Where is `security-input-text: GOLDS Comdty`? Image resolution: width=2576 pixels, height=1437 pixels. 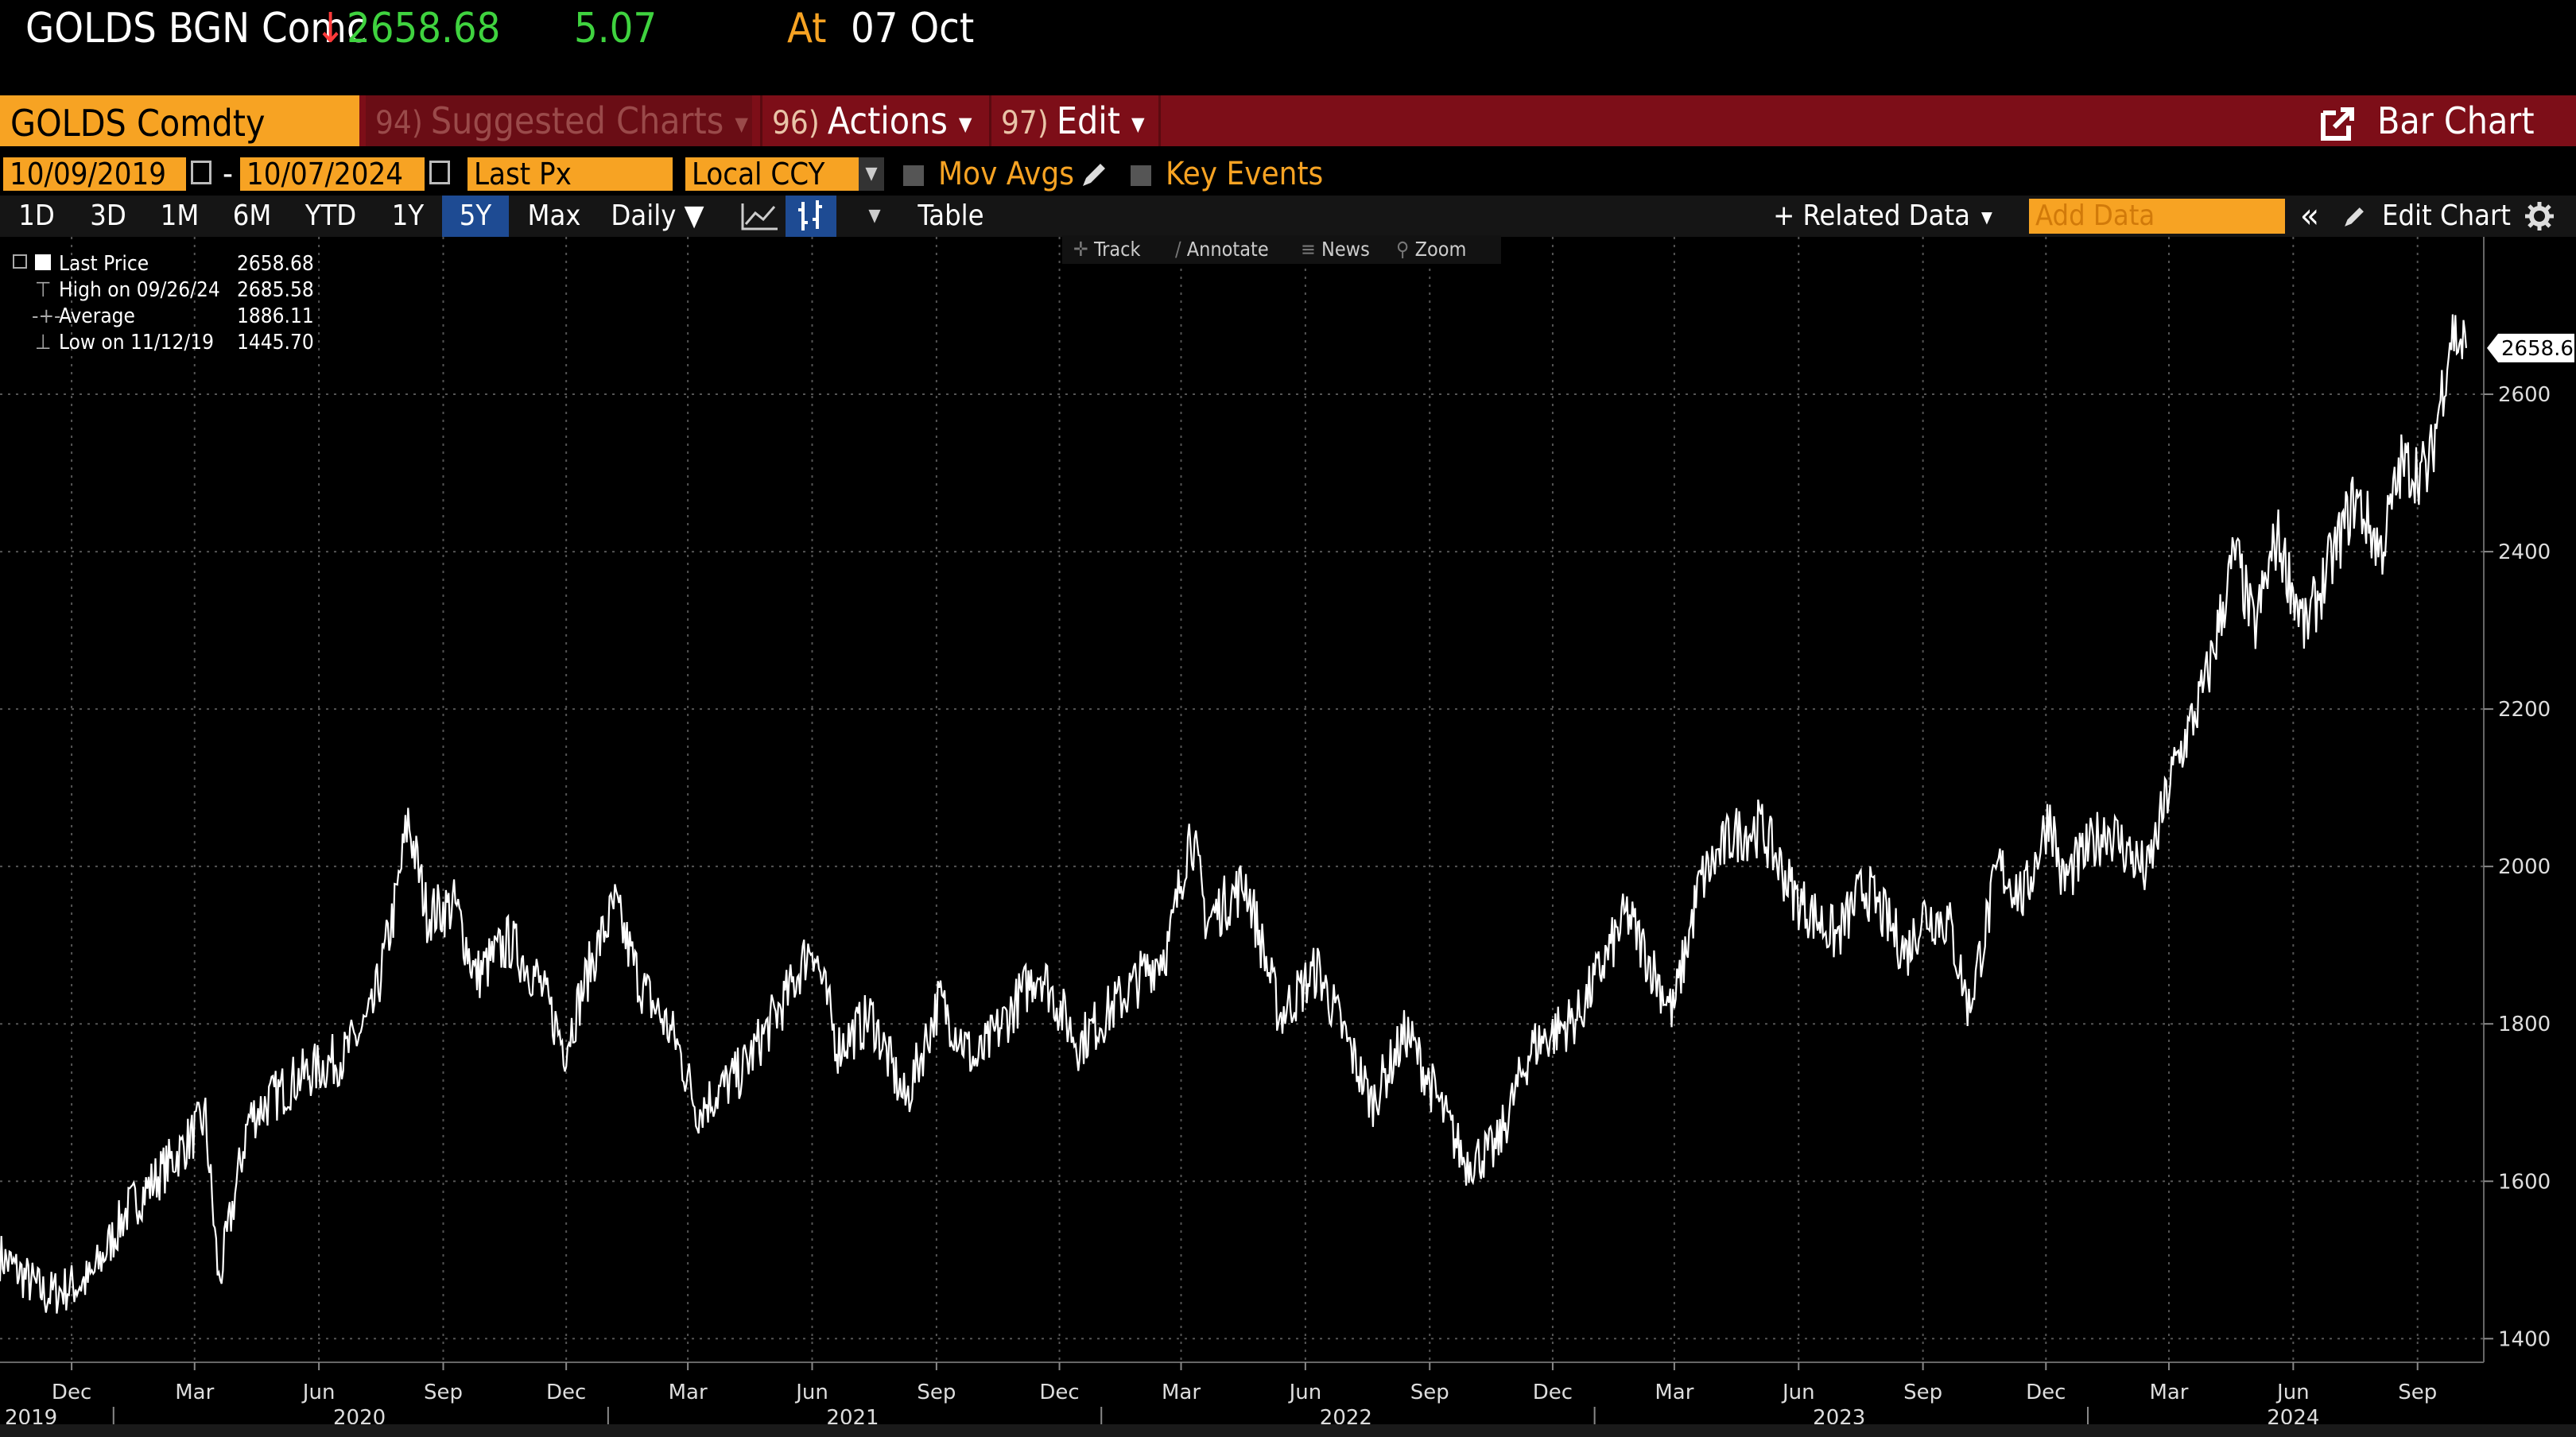
security-input-text: GOLDS Comdty is located at coordinates (138, 124).